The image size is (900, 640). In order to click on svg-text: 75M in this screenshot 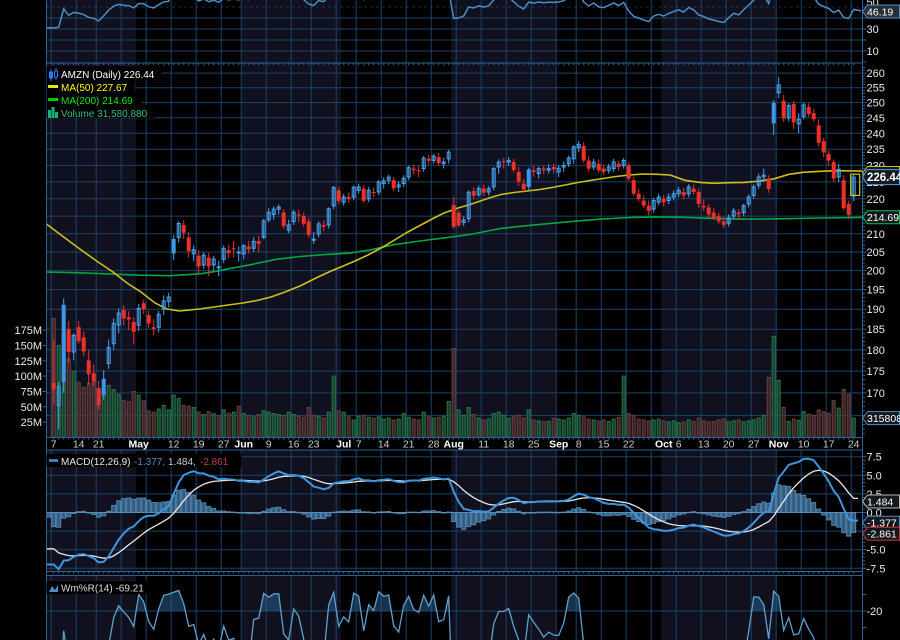, I will do `click(31, 393)`.